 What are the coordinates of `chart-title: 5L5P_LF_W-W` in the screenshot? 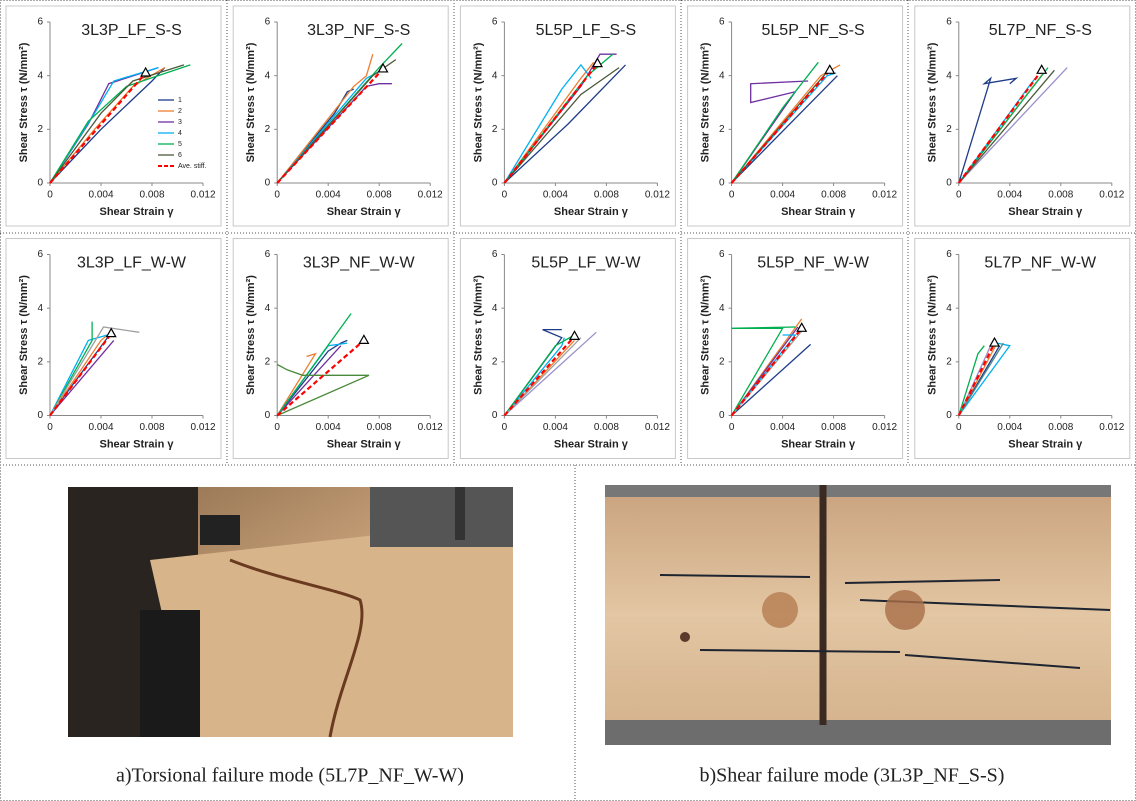 It's located at (586, 263).